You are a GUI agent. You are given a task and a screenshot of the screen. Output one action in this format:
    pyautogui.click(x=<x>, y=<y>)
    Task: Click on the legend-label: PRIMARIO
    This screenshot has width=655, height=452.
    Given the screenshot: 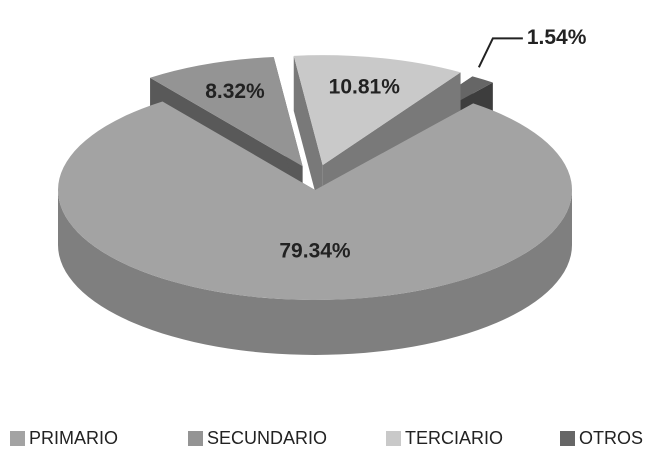 What is the action you would take?
    pyautogui.click(x=73, y=438)
    